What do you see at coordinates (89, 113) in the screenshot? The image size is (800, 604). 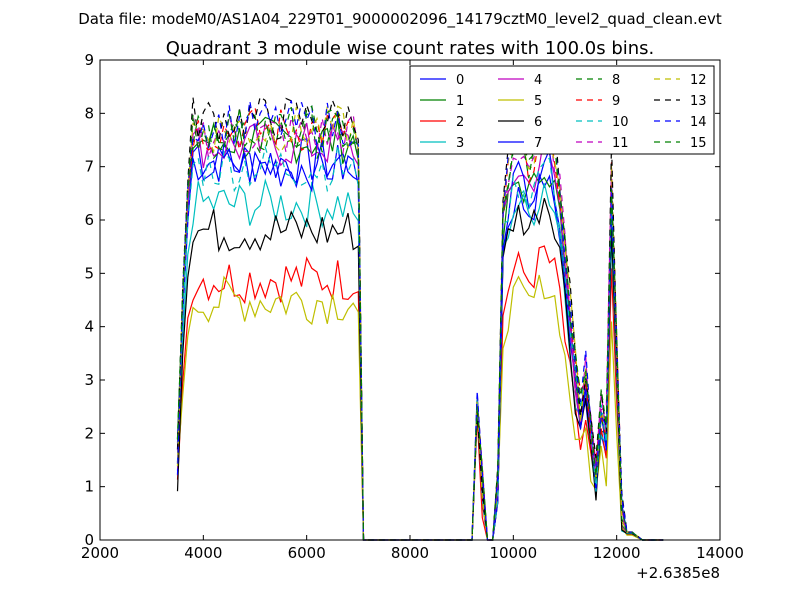 I see `y-tick-label: 8` at bounding box center [89, 113].